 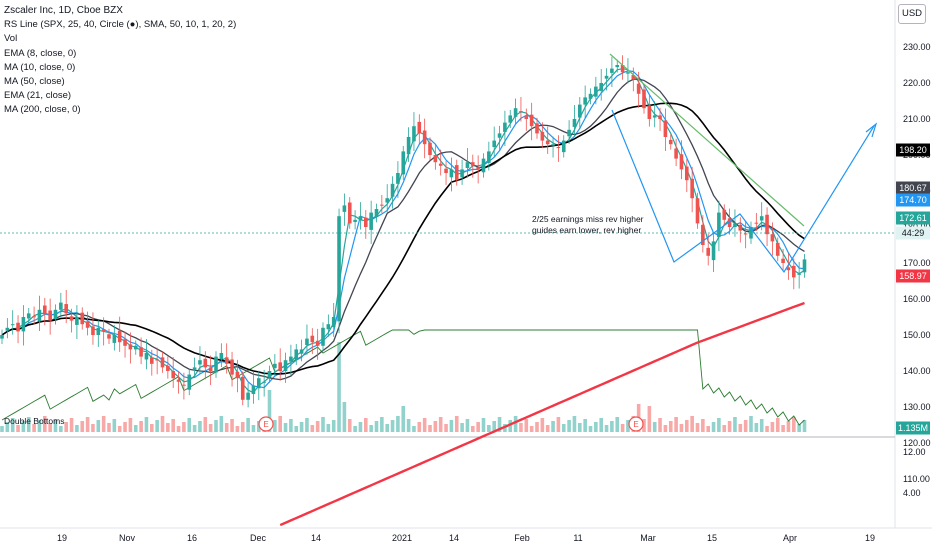 I want to click on currency-button: USD, so click(x=912, y=14).